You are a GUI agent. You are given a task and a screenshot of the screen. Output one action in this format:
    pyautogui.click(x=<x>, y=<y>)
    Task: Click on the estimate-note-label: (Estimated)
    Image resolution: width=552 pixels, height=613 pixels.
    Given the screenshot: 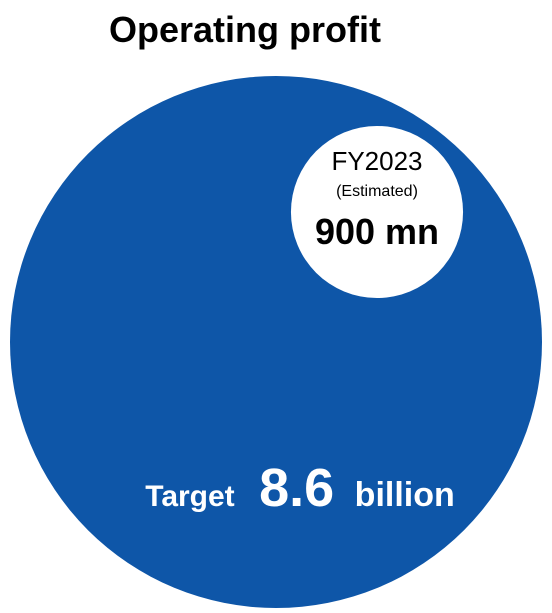 What is the action you would take?
    pyautogui.click(x=377, y=191)
    